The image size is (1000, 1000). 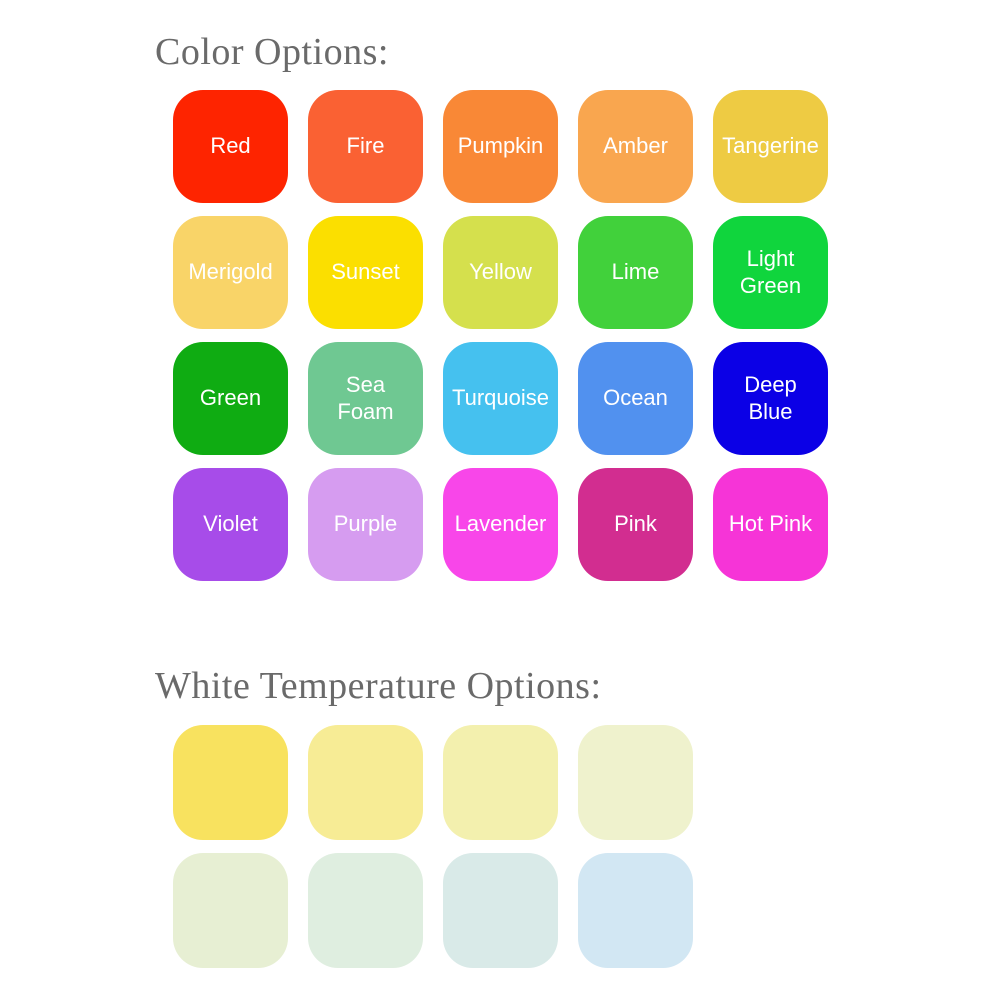 I want to click on color-swatch-green: Green, so click(x=230, y=398).